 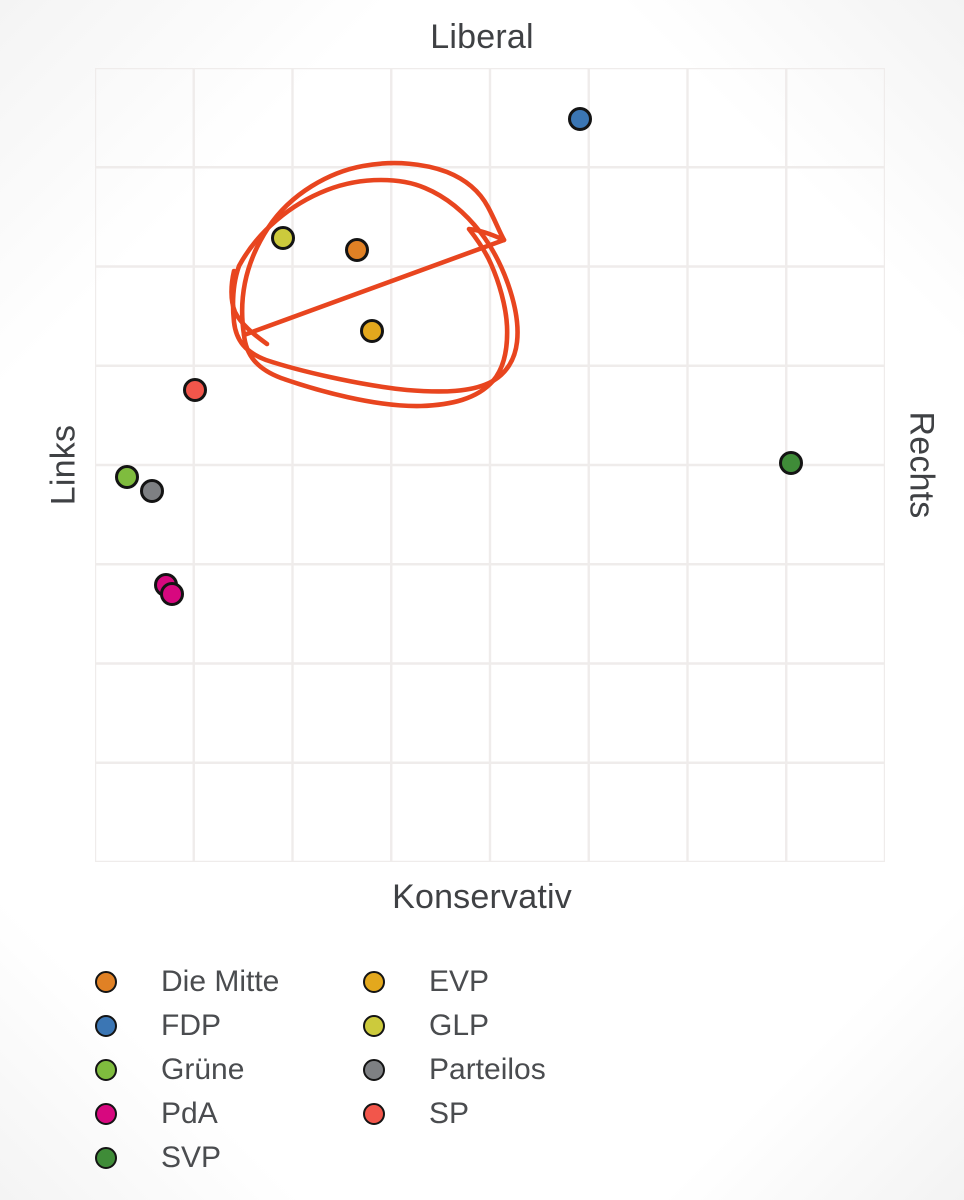 What do you see at coordinates (203, 1069) in the screenshot?
I see `legend-item-label: Grüne` at bounding box center [203, 1069].